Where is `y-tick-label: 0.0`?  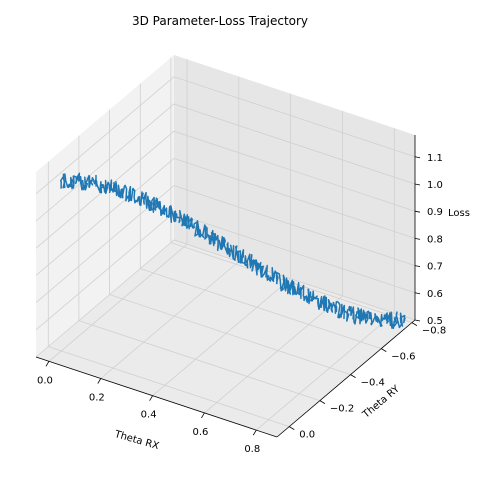 y-tick-label: 0.0 is located at coordinates (307, 435).